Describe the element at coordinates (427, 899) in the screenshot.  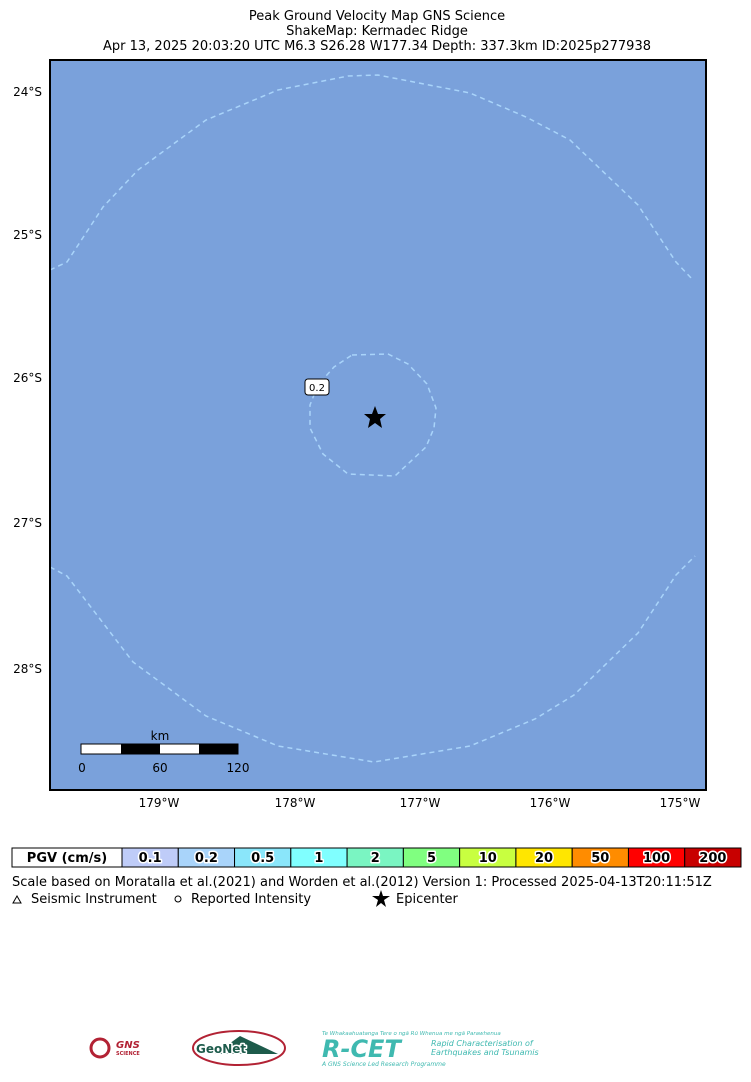
I see `epicenter-label: Epicenter` at that location.